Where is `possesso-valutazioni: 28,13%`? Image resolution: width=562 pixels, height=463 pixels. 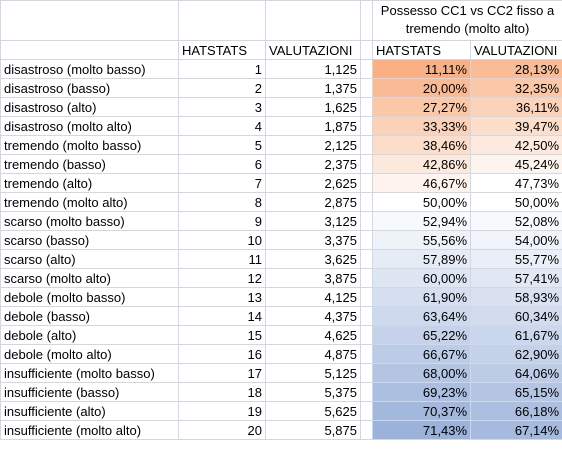
possesso-valutazioni: 28,13% is located at coordinates (516, 69).